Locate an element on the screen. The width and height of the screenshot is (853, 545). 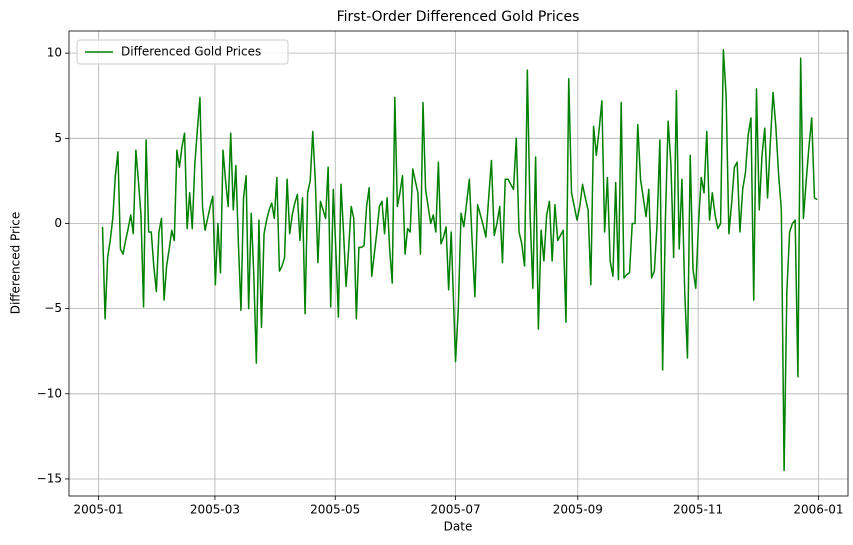
x-tick-label: 2005-11 is located at coordinates (698, 510).